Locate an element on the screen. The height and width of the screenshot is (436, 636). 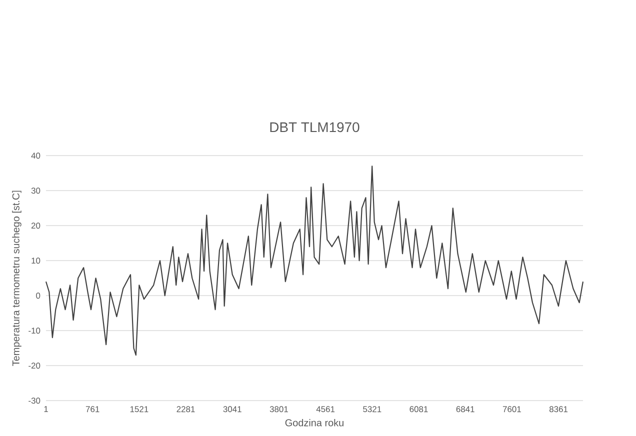
y-axis-title: Temperatura termometru suchego [st.C] is located at coordinates (17, 278).